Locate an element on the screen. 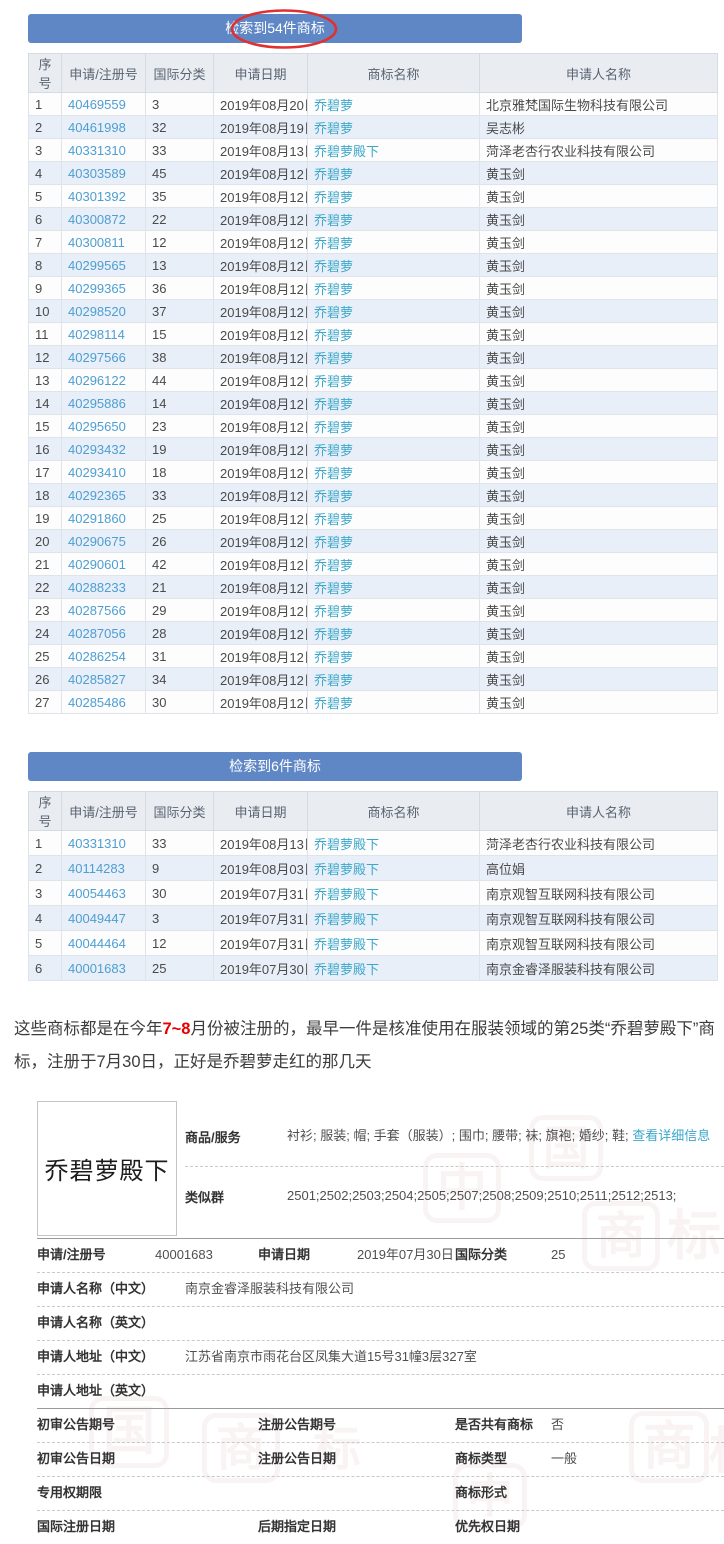 The image size is (724, 1544). applicant-name-cell: 南京观智互联网科技有限公司 is located at coordinates (598, 943).